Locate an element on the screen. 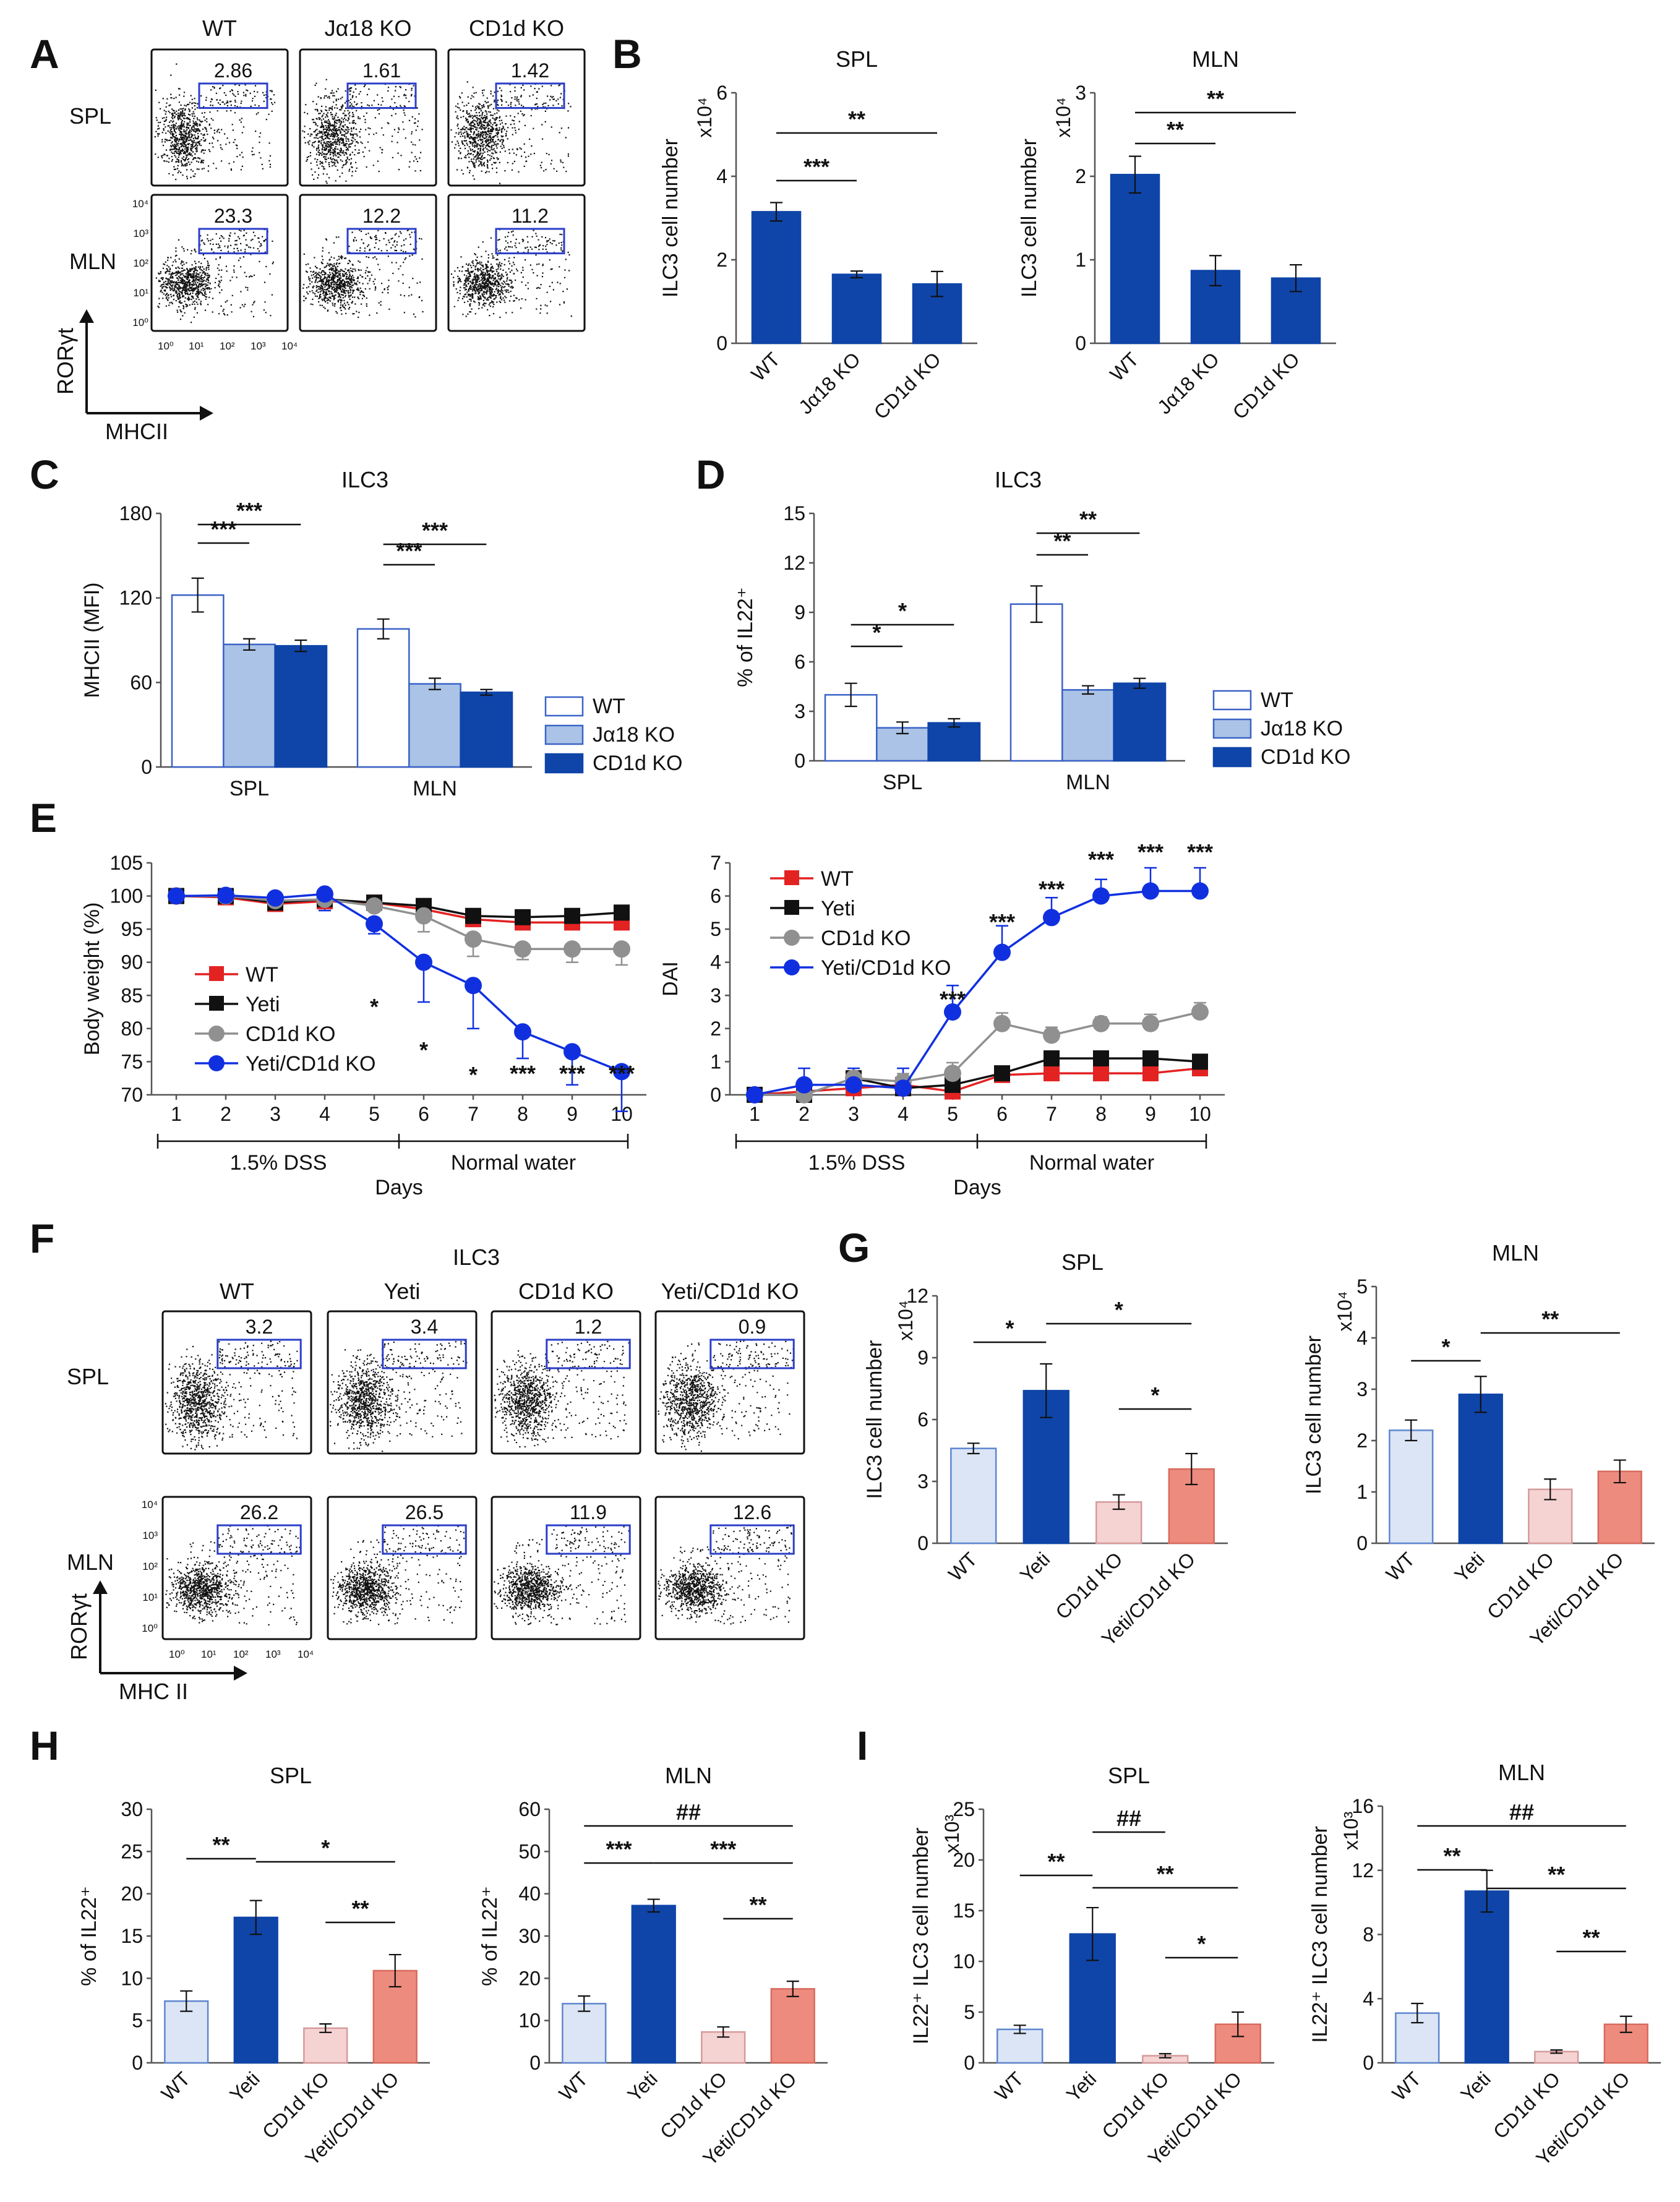 The image size is (1680, 2202). chart-e_dai-ytick-label-6: 6 is located at coordinates (715, 896).